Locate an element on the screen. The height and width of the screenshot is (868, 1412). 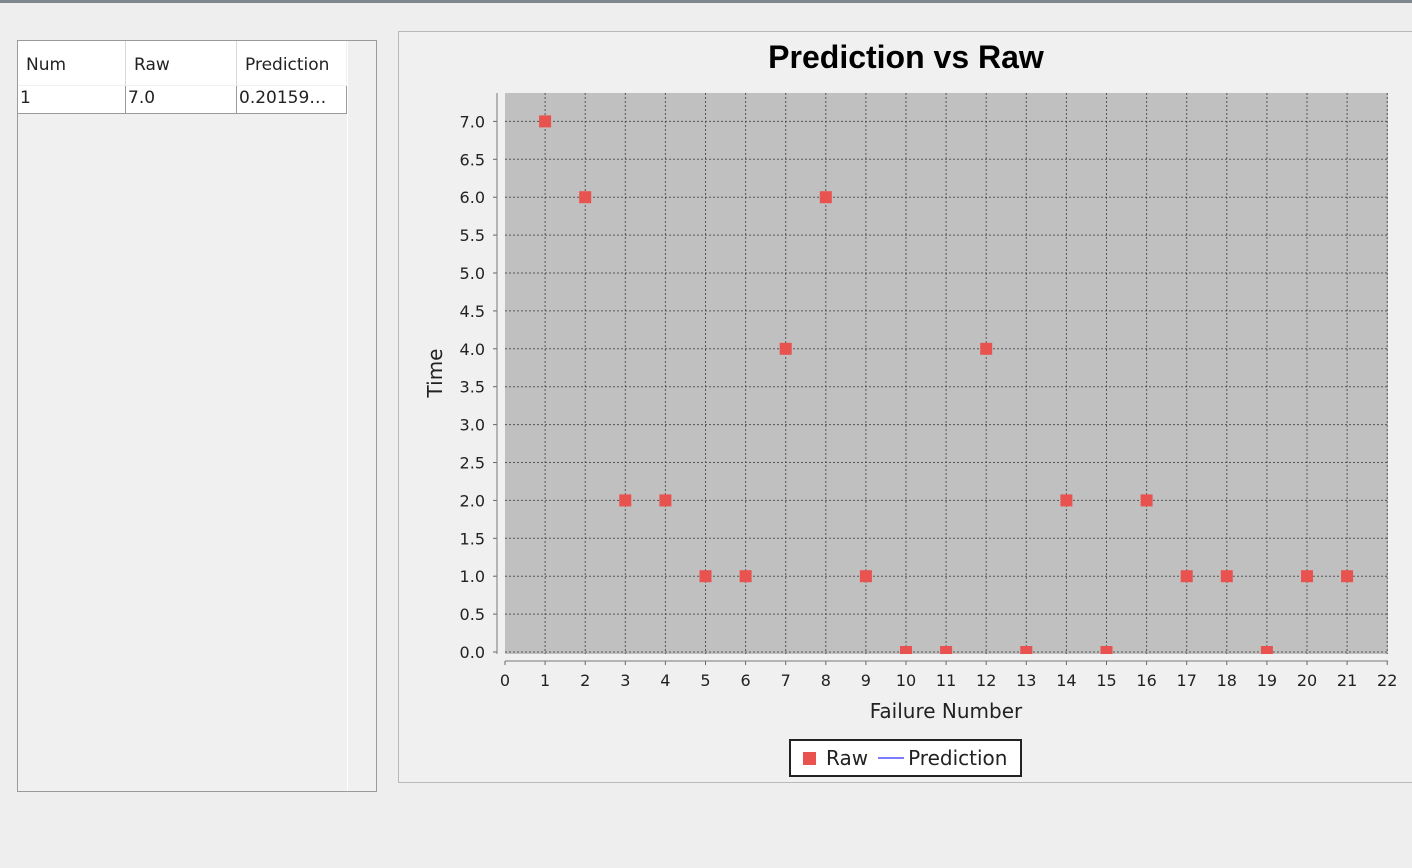
x-axis-label: Failure Number is located at coordinates (946, 711).